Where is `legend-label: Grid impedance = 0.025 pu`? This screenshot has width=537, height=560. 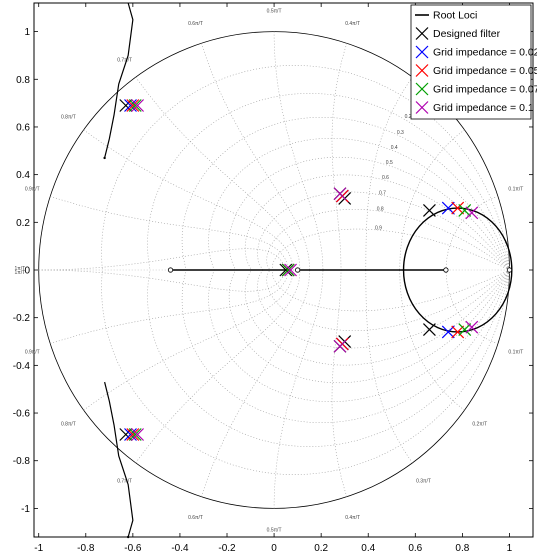
legend-label: Grid impedance = 0.025 pu is located at coordinates (485, 53).